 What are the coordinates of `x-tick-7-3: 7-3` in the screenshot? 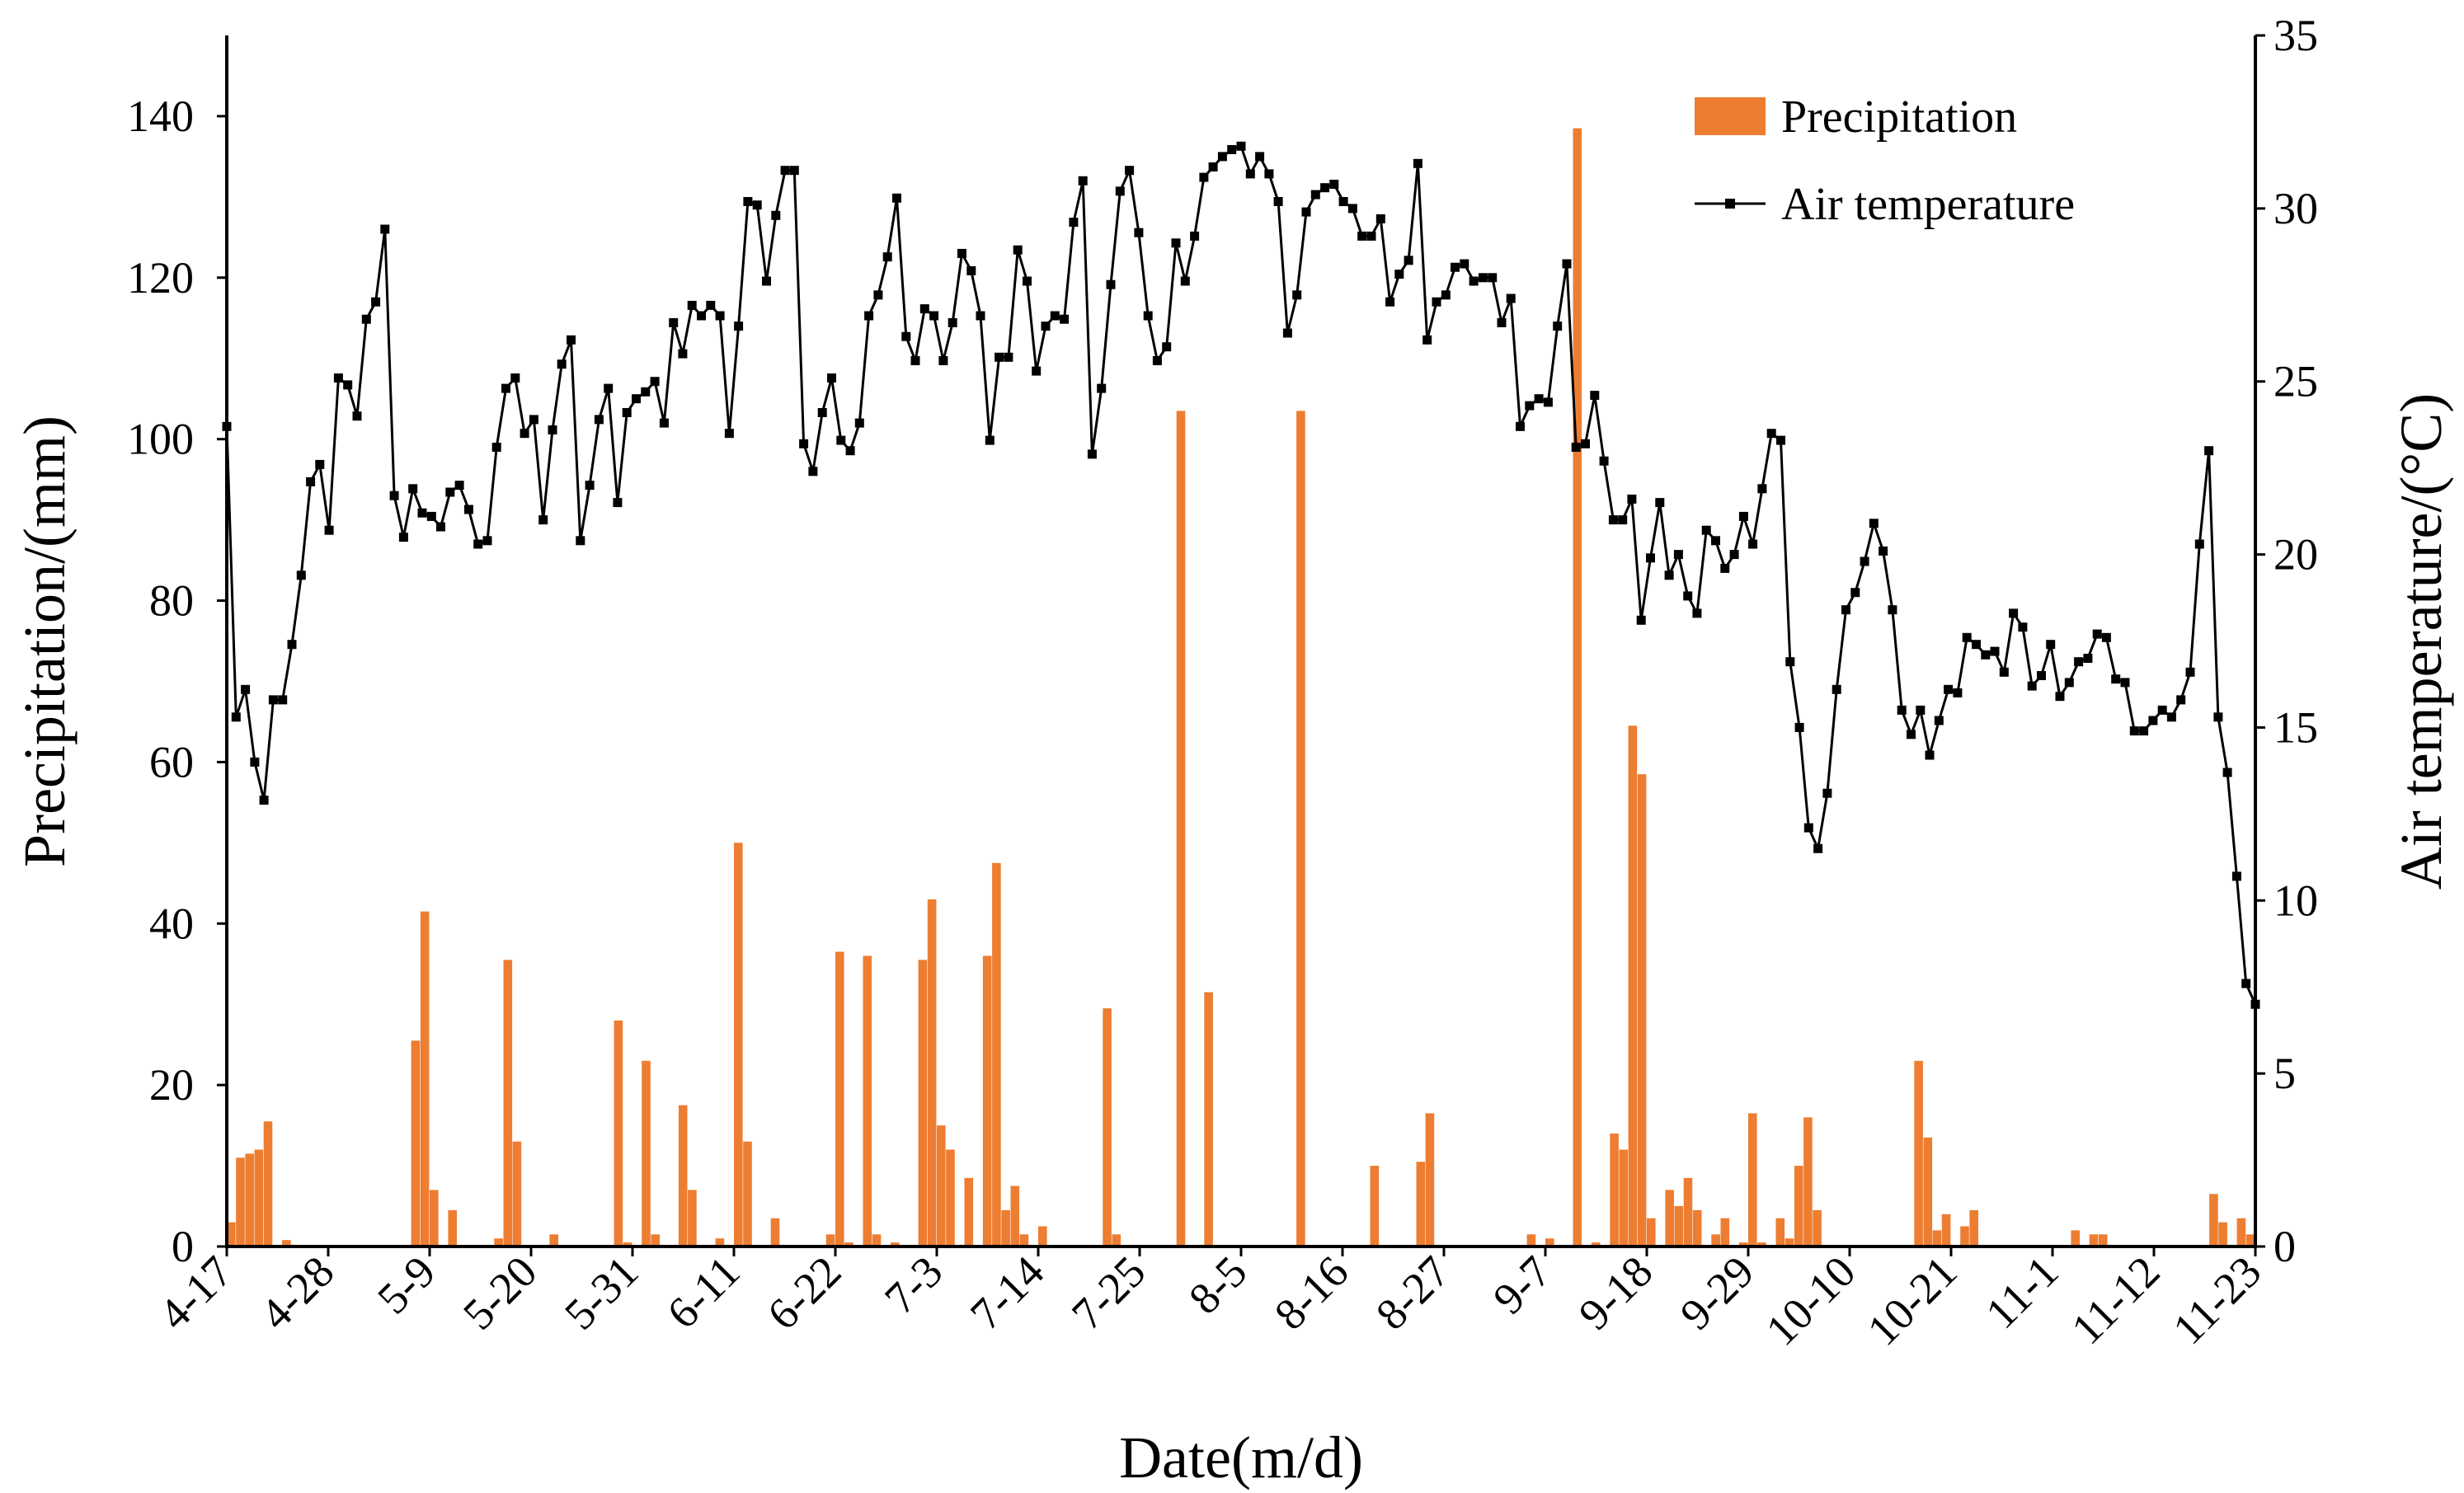 It's located at (913, 1285).